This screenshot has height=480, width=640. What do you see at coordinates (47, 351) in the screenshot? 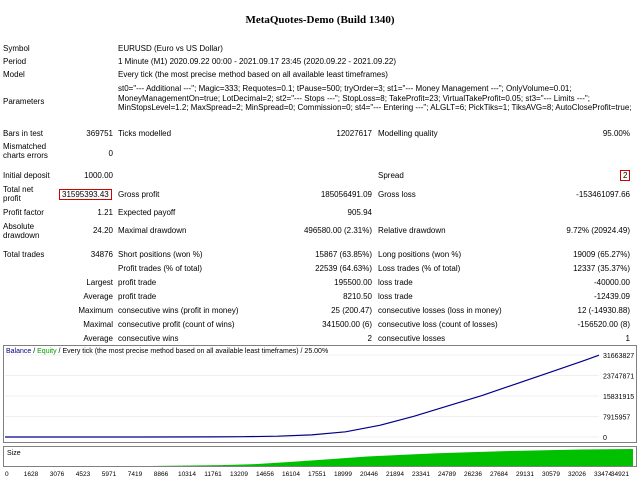
I see `legend-equity: Equity` at bounding box center [47, 351].